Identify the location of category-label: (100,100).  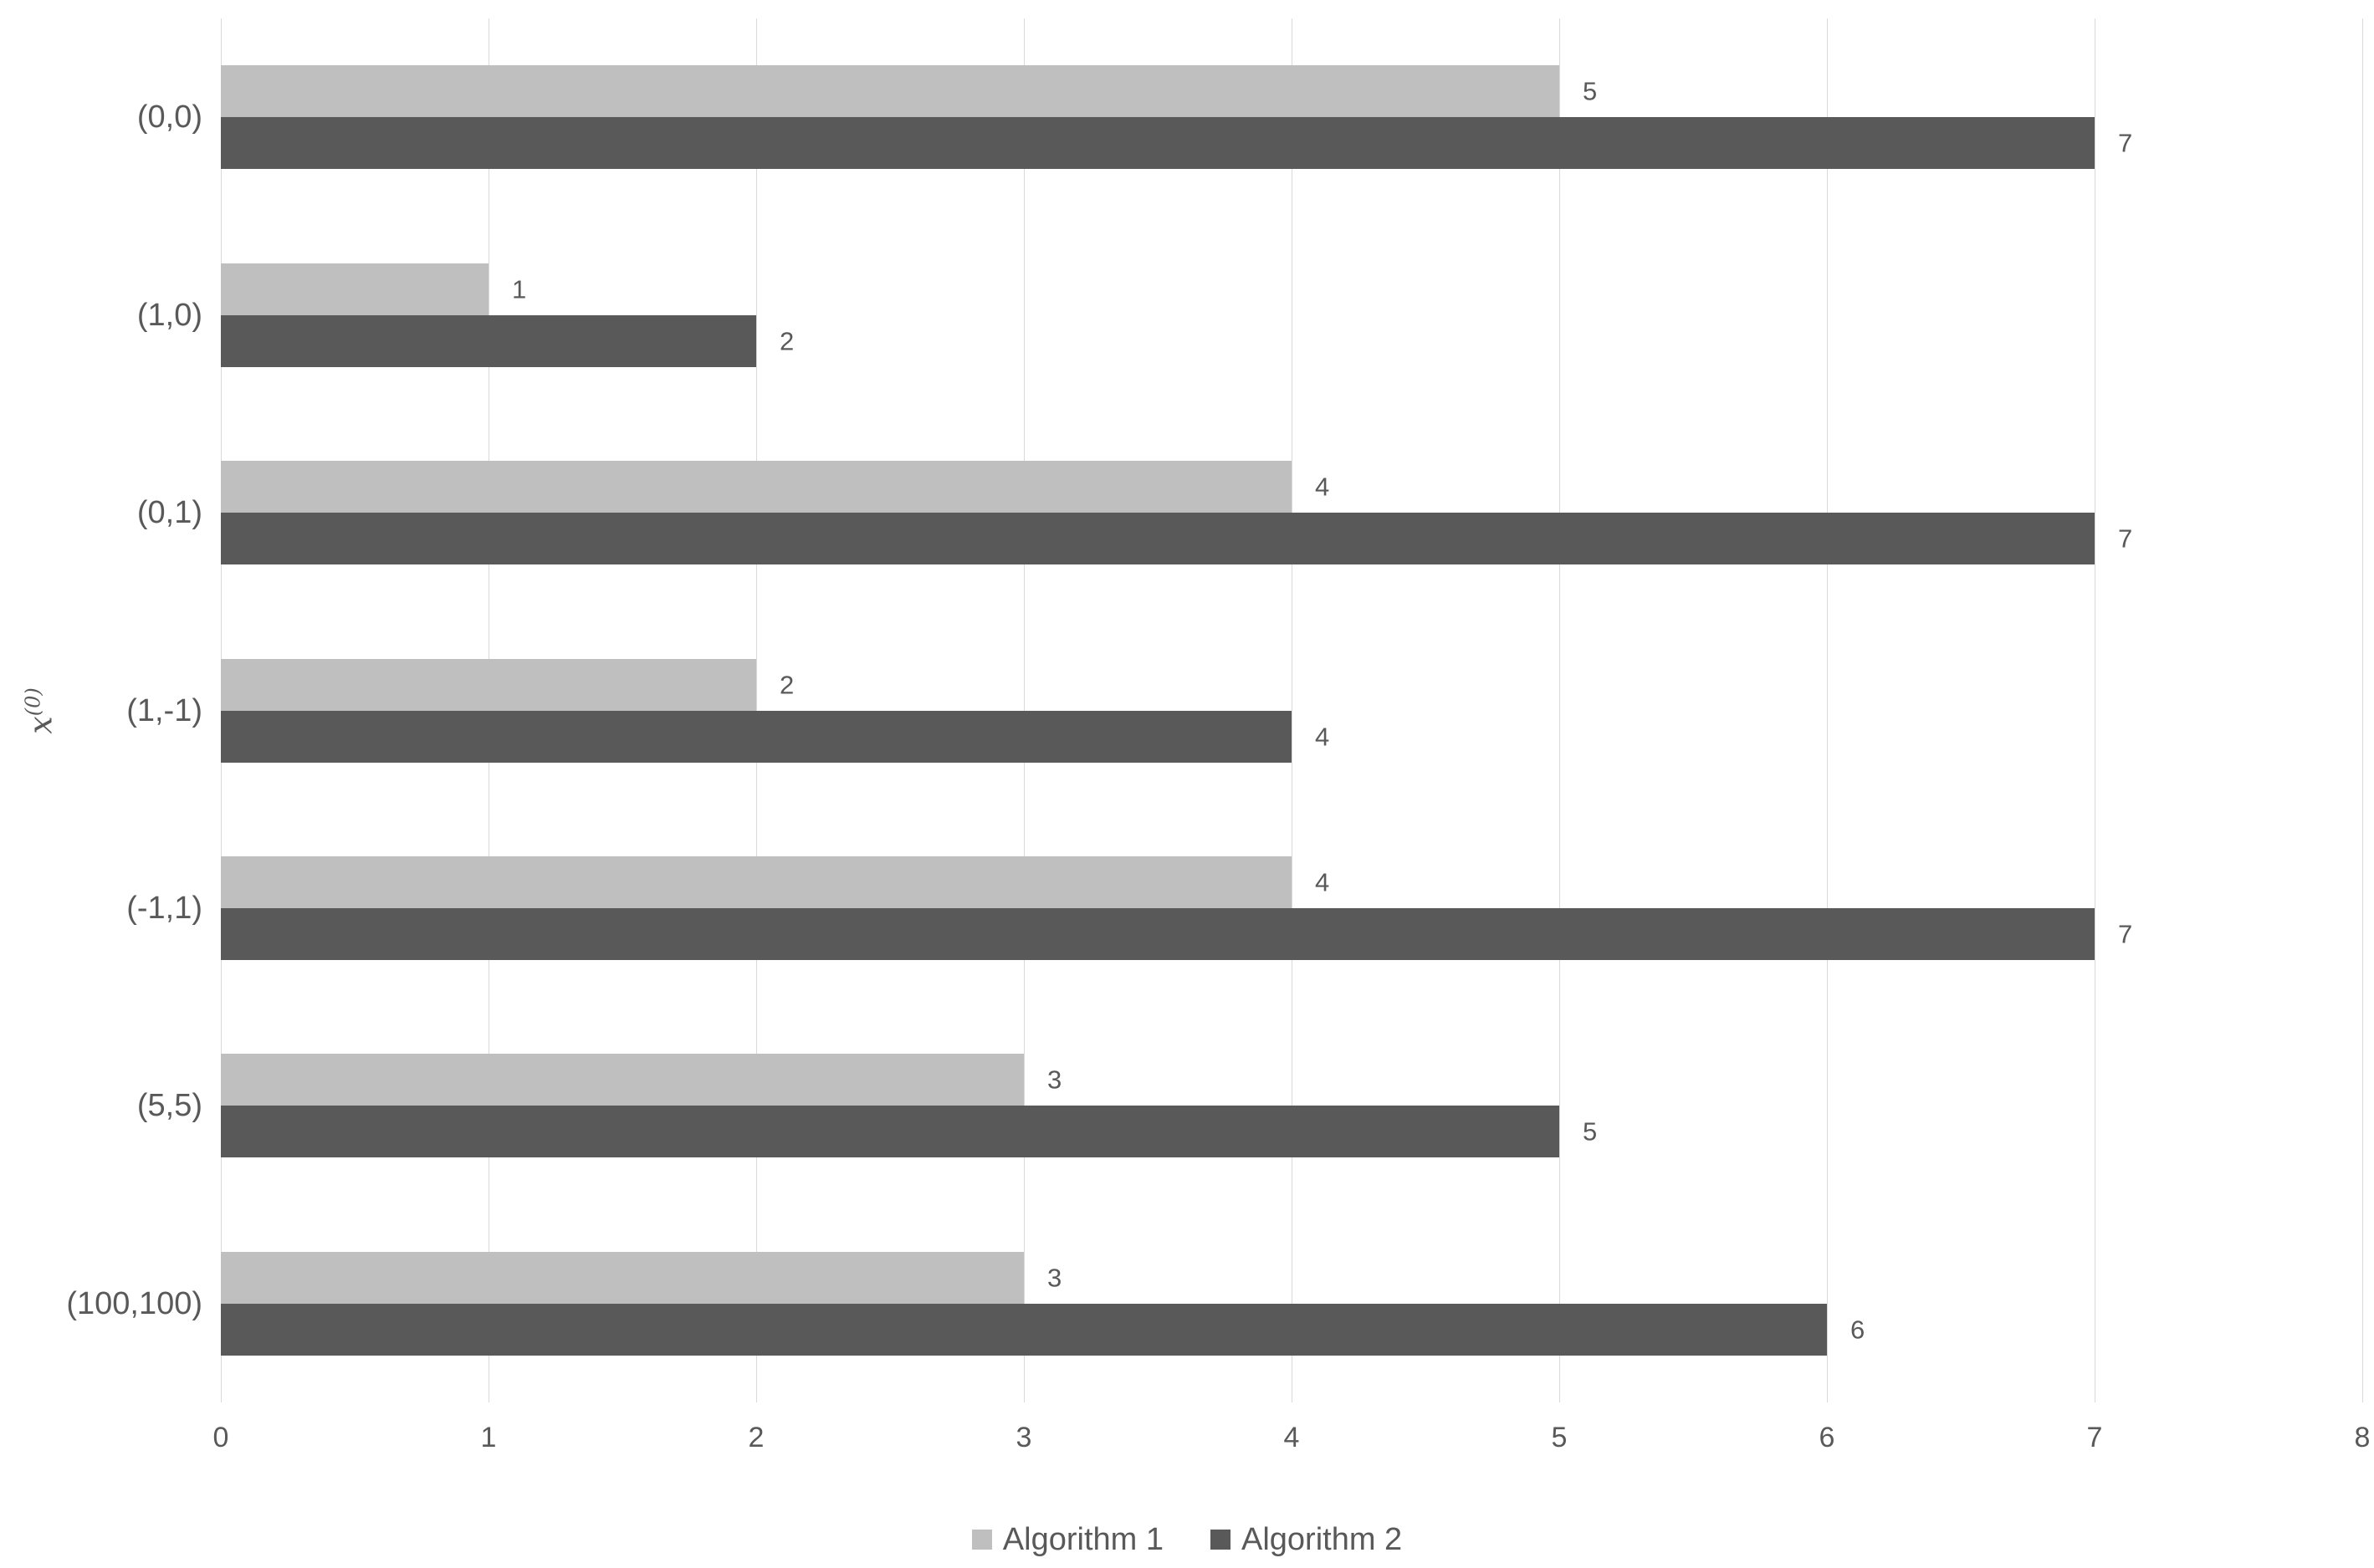
(134, 1303).